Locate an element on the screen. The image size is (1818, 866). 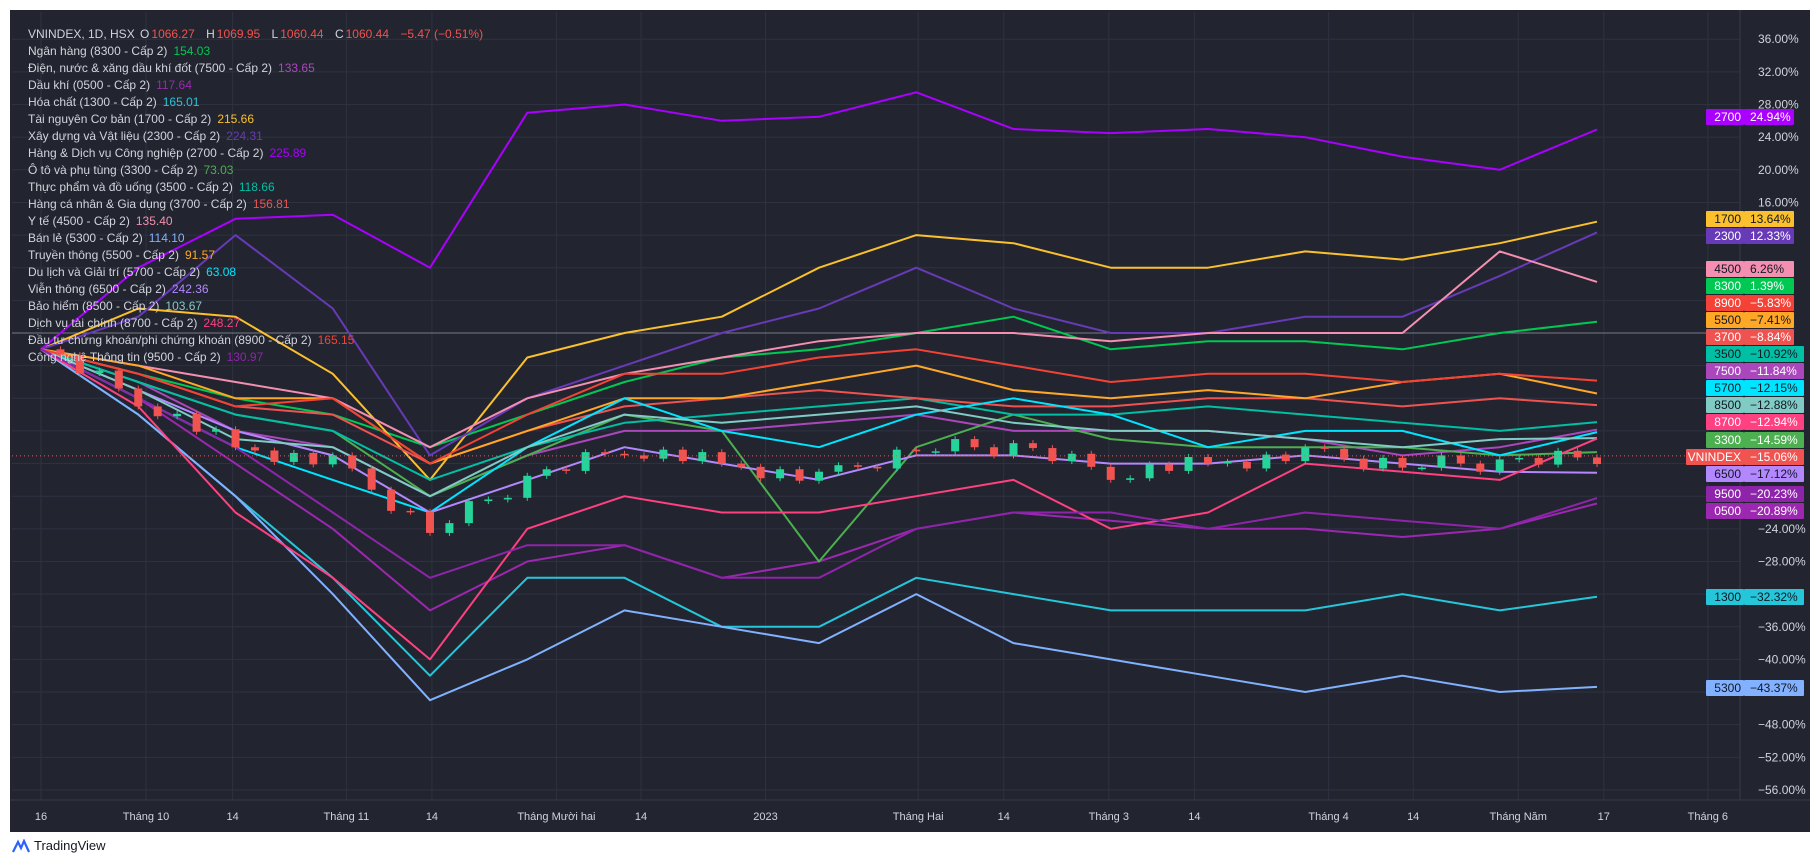
legend-item-value: 224.31 is located at coordinates (244, 136).